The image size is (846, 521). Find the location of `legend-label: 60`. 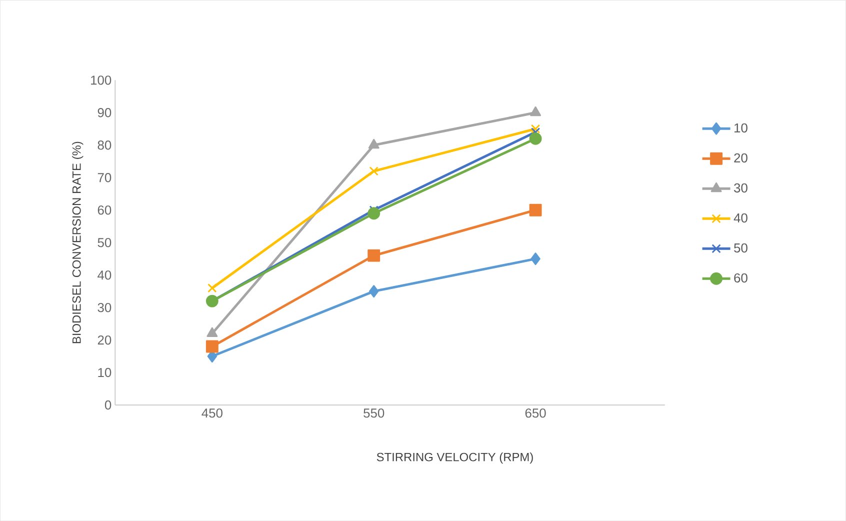

legend-label: 60 is located at coordinates (741, 277).